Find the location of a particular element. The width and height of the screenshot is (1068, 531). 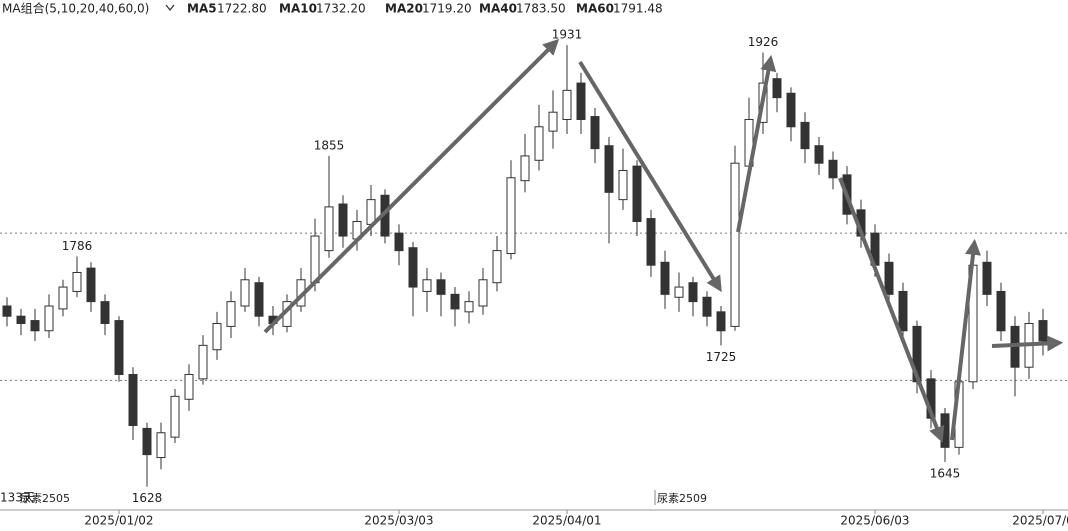

x-tick-label: 2025/06/03 is located at coordinates (874, 521).